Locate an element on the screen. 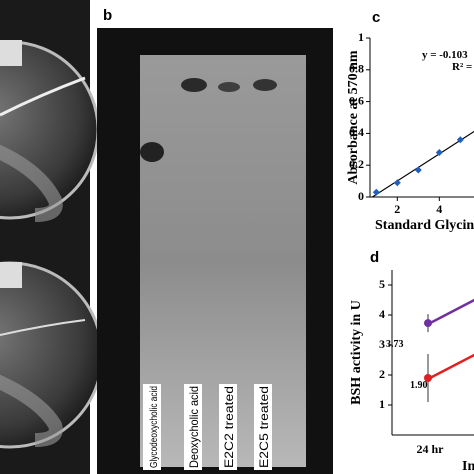  y-tick-label: 0.4 is located at coordinates (356, 132).